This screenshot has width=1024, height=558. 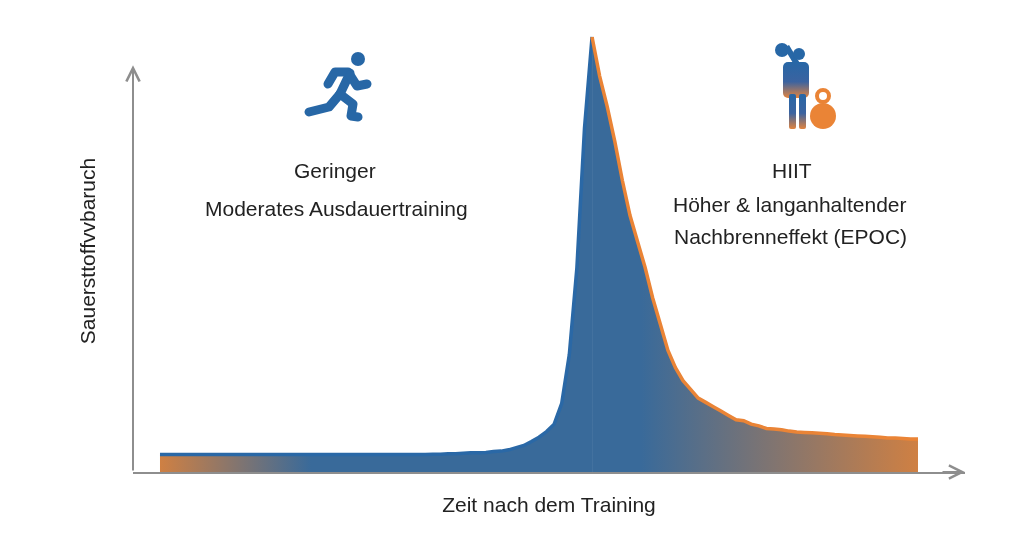 I want to click on y-axis-title: Sauersttoffvvbaruch, so click(x=88, y=251).